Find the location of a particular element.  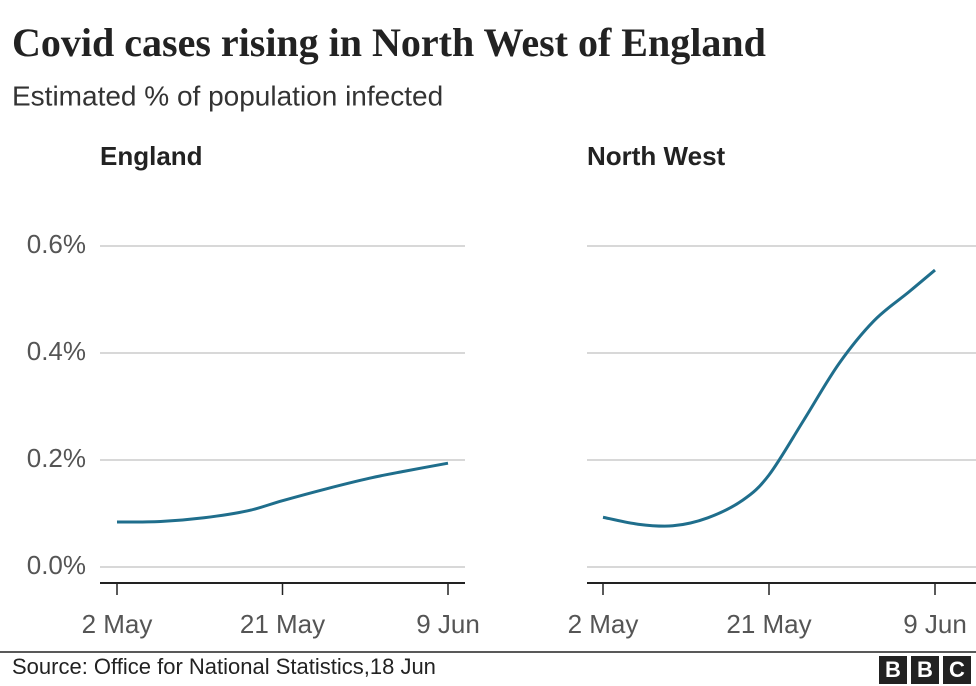

y-tick-label: 0.6% is located at coordinates (56, 244).